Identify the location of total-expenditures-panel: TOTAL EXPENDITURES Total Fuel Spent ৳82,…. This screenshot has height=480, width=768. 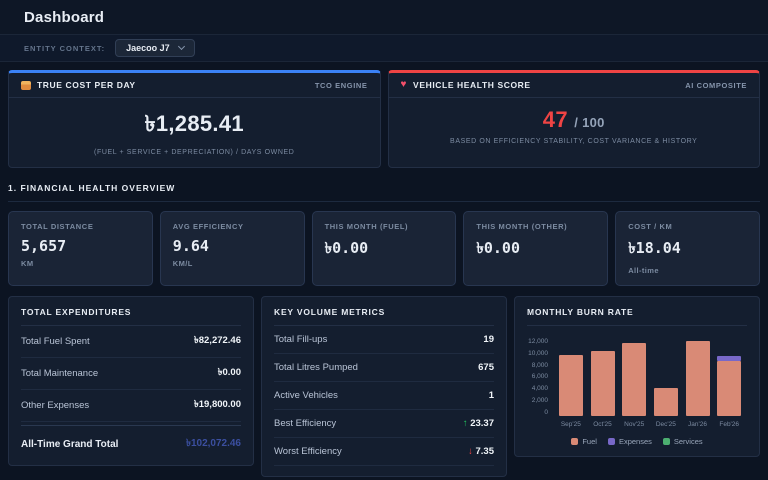
(131, 381).